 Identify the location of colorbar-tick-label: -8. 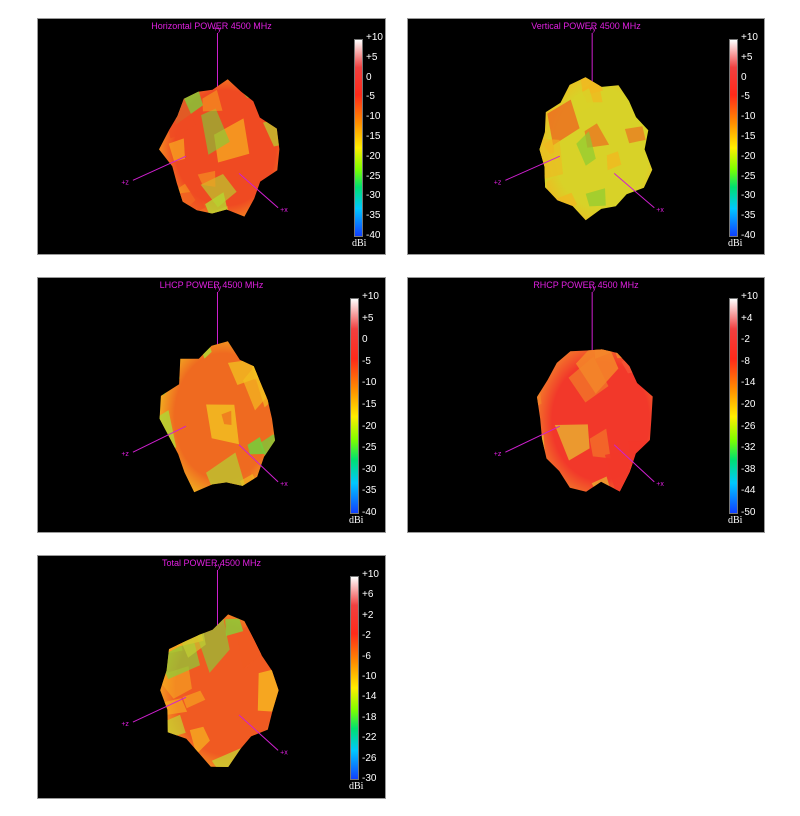
(745, 361).